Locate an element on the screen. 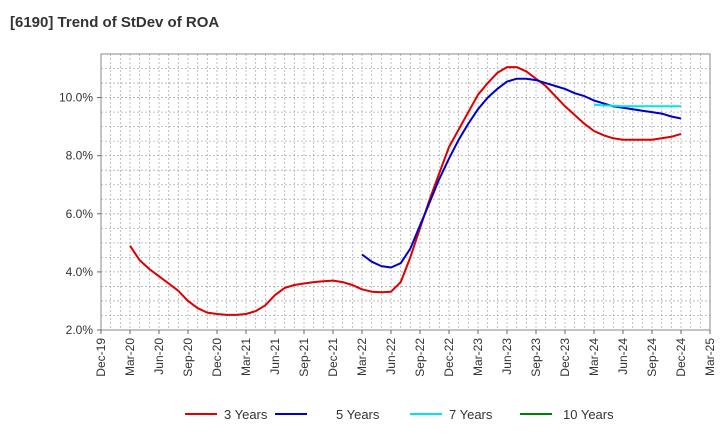  x-tick-label: Jun-22 is located at coordinates (391, 356).